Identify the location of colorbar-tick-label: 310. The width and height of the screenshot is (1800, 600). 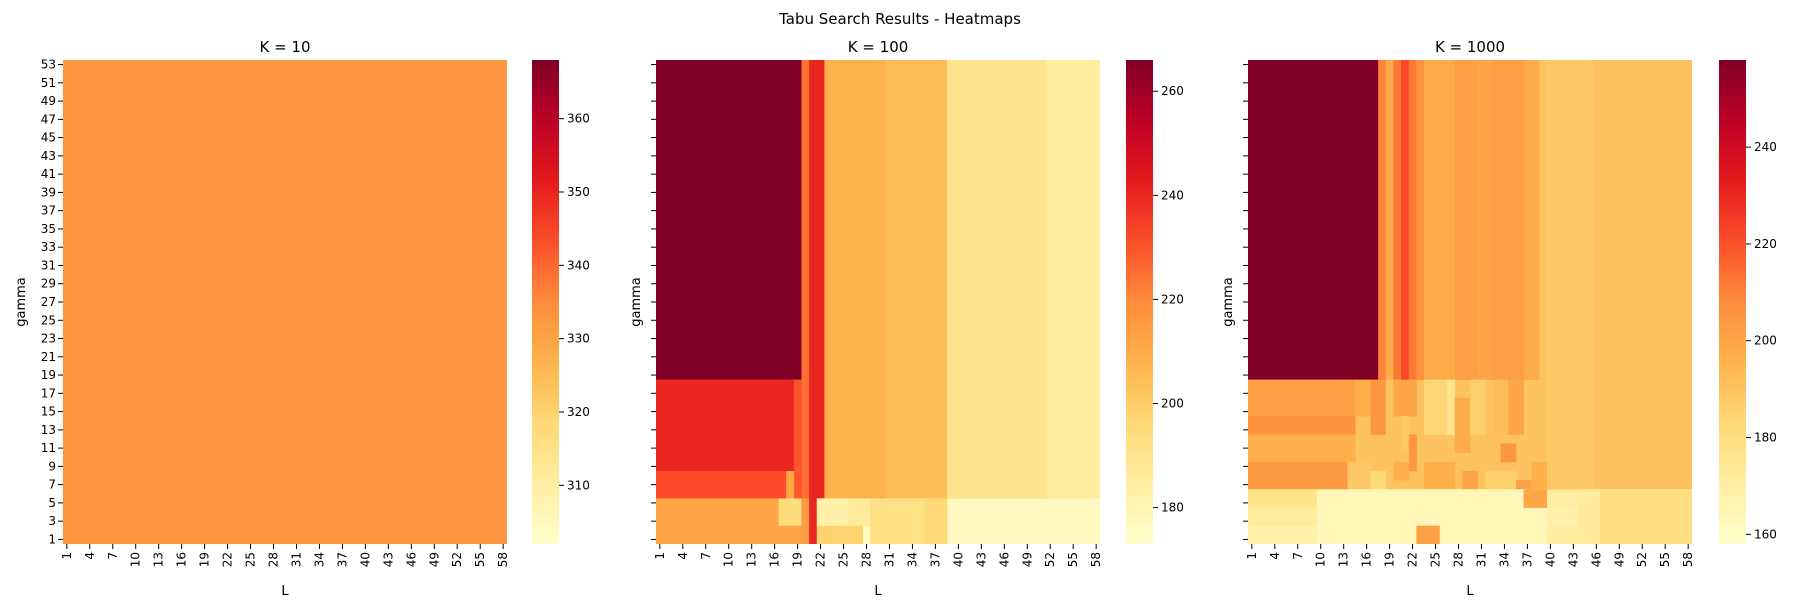
(578, 485).